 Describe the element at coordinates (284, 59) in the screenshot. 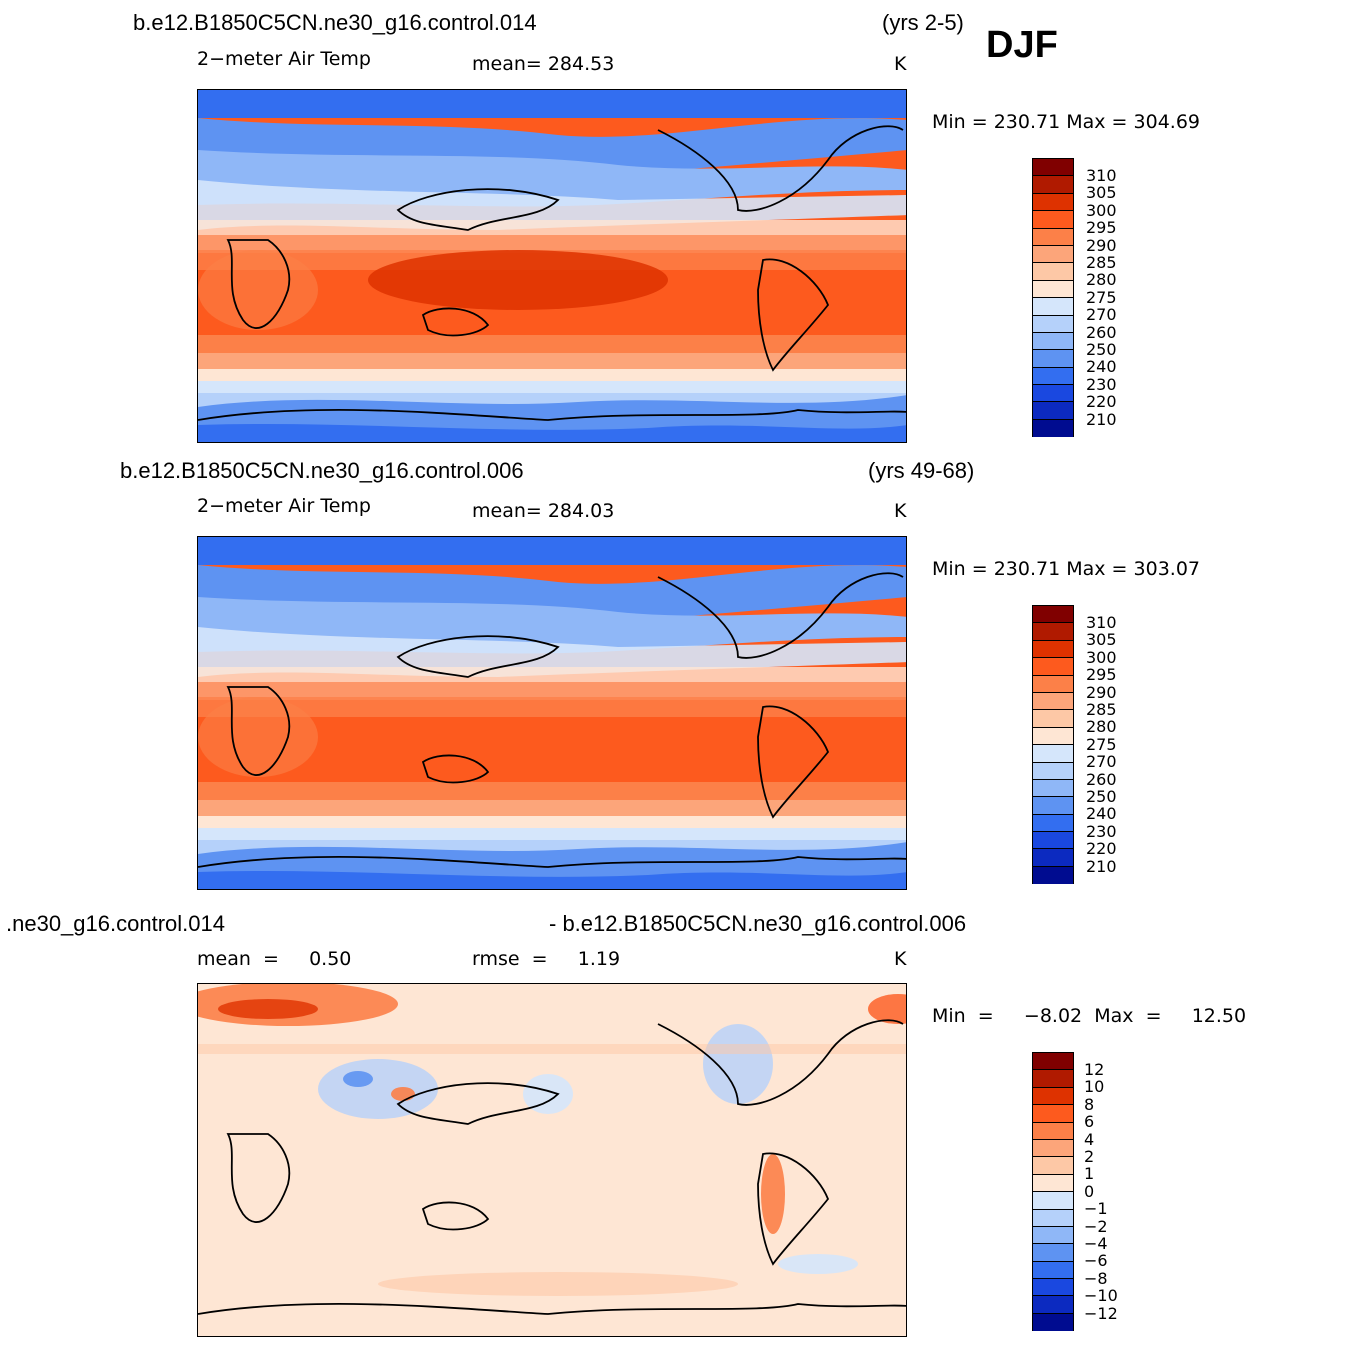

I see `panel1-variable: 2−meter Air Temp` at that location.